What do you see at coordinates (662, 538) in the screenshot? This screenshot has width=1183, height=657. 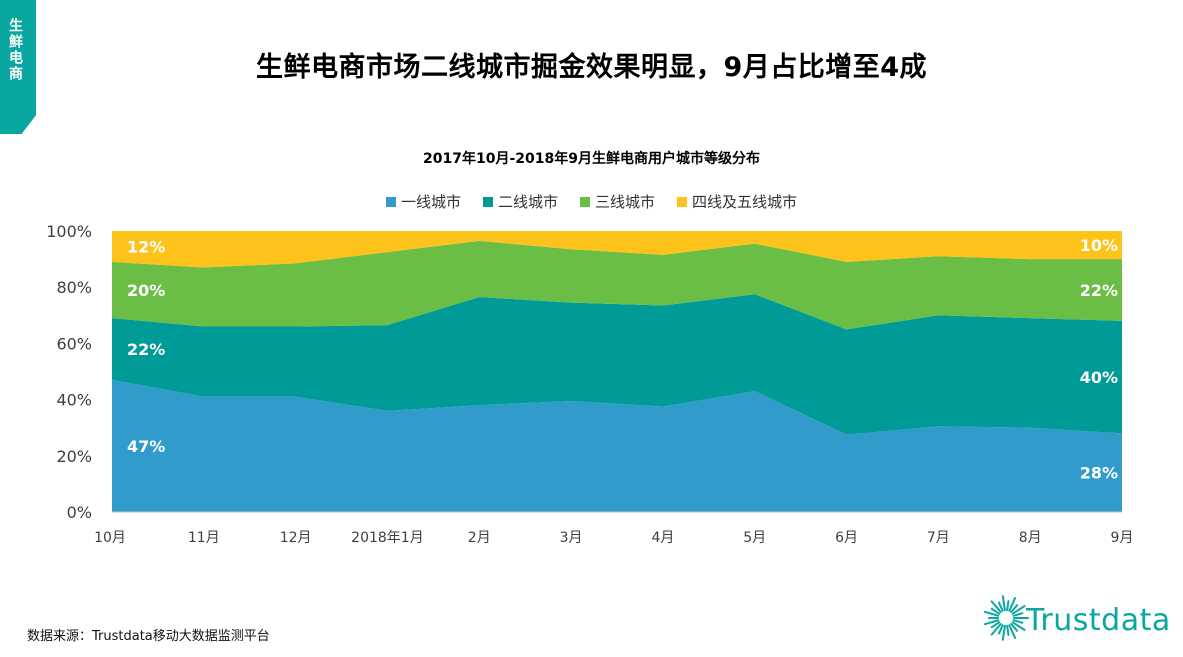 I see `x-tick-label: 4月` at bounding box center [662, 538].